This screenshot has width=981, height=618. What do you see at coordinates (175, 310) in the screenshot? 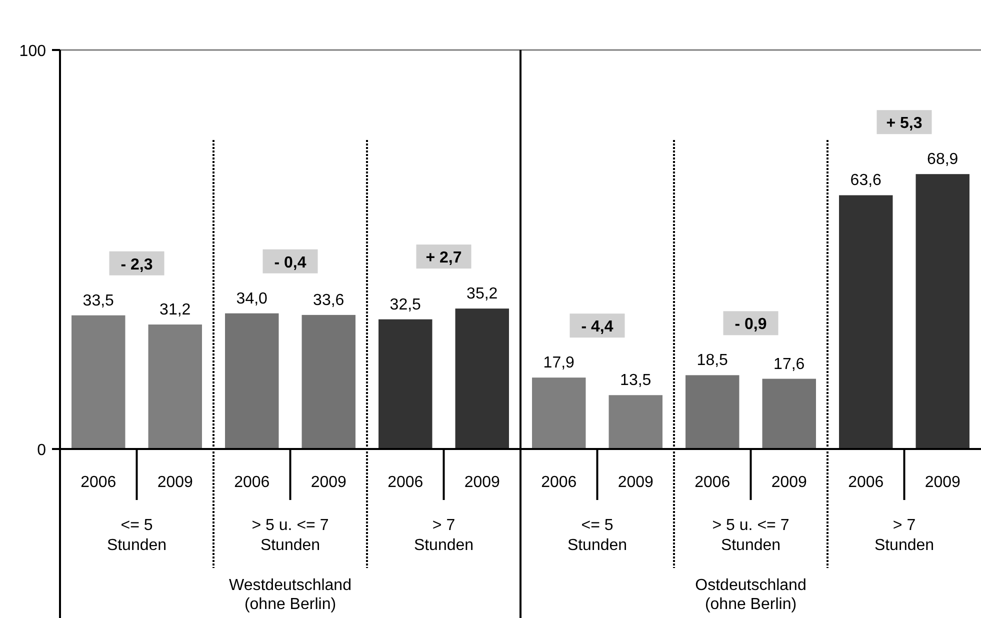
I see `data-label: 31,2` at bounding box center [175, 310].